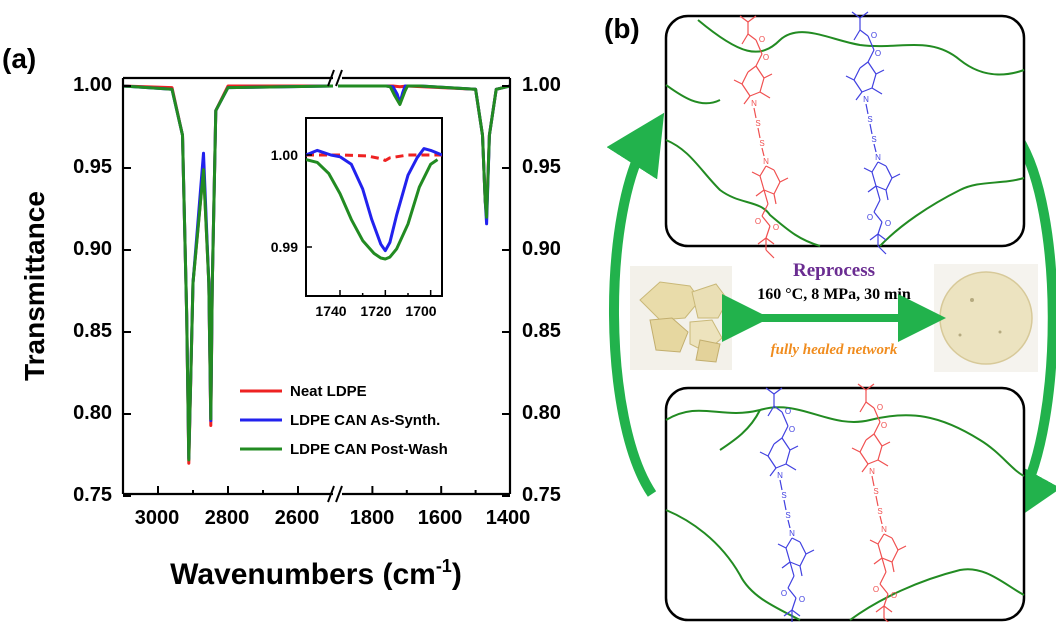 The height and width of the screenshot is (622, 1056). I want to click on series-line-1-left, so click(229, 272).